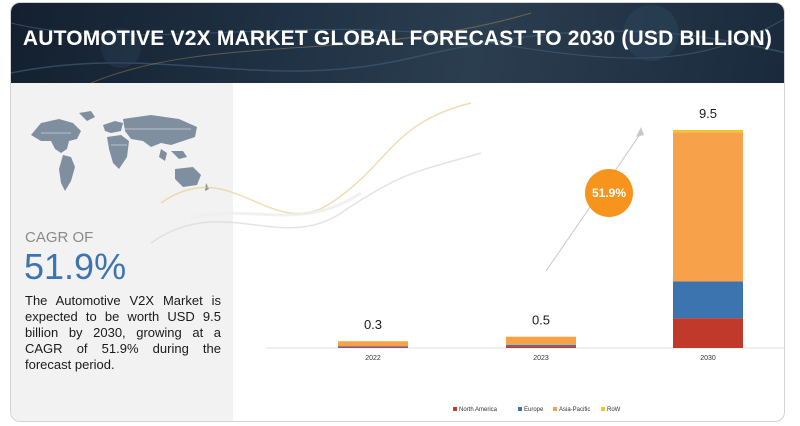 The width and height of the screenshot is (800, 426). I want to click on legend-label-asia-pacific: Asia-Pacific, so click(574, 410).